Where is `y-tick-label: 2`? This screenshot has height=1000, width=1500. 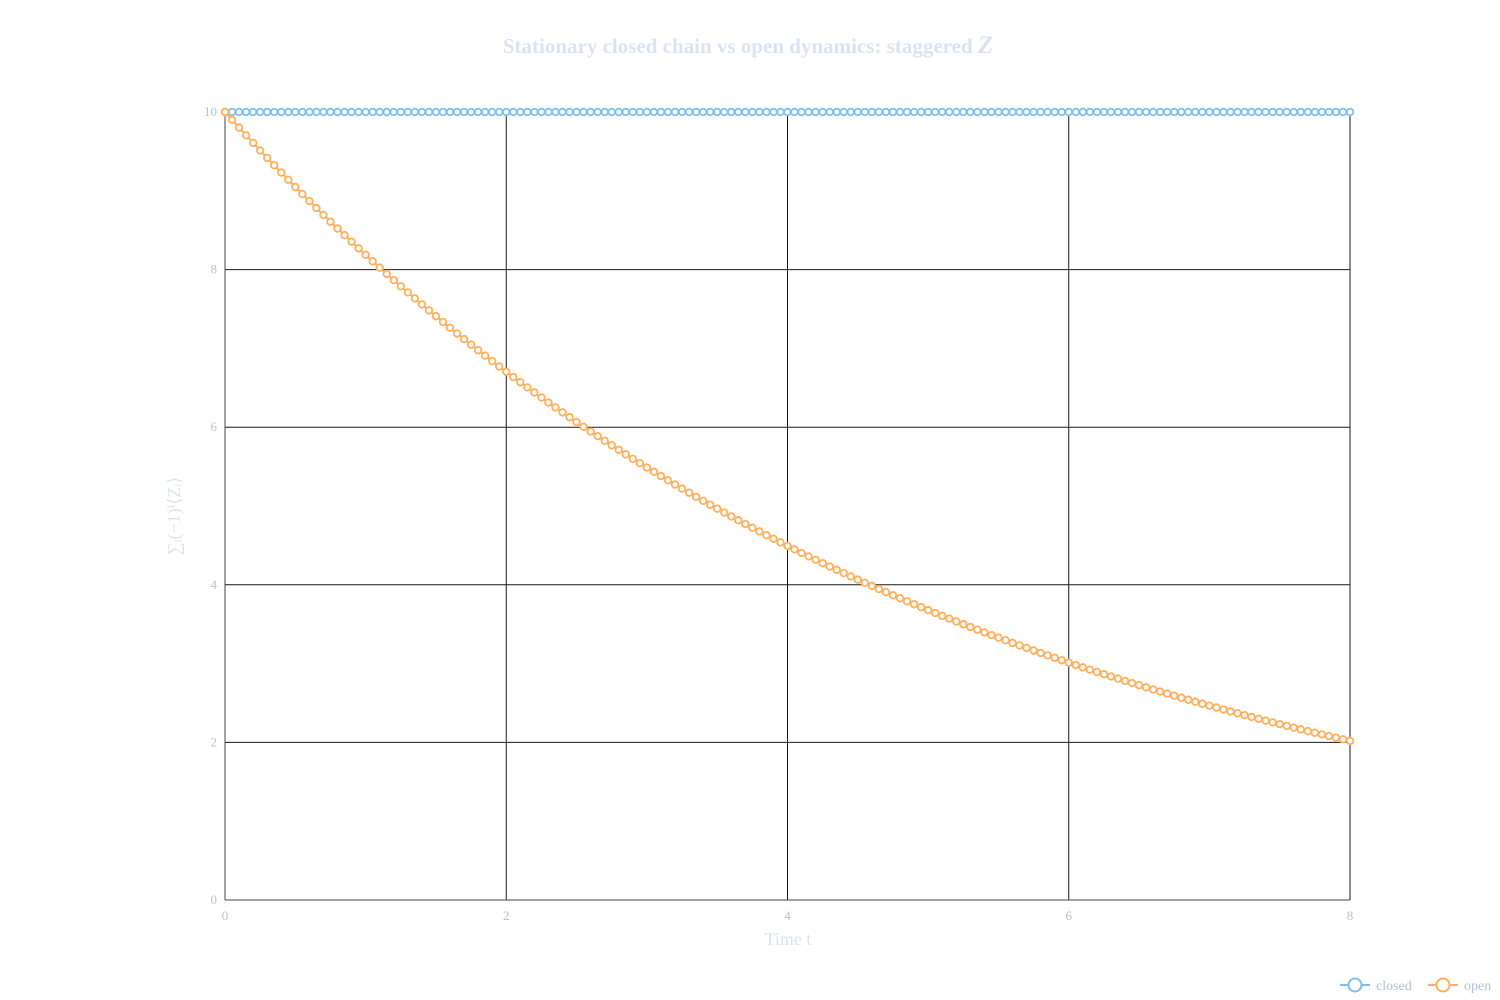 y-tick-label: 2 is located at coordinates (214, 741).